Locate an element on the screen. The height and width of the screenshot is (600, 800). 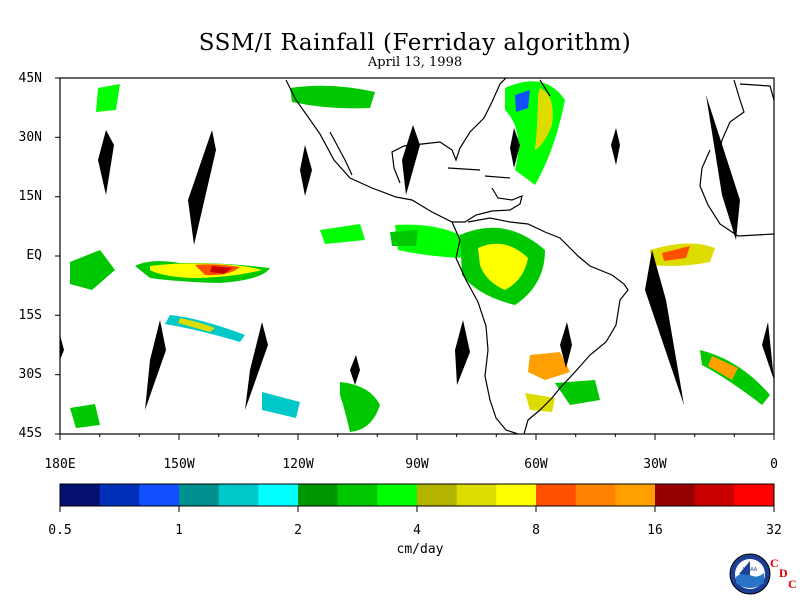
rain-patch-north-pacific is located at coordinates (332, 97).